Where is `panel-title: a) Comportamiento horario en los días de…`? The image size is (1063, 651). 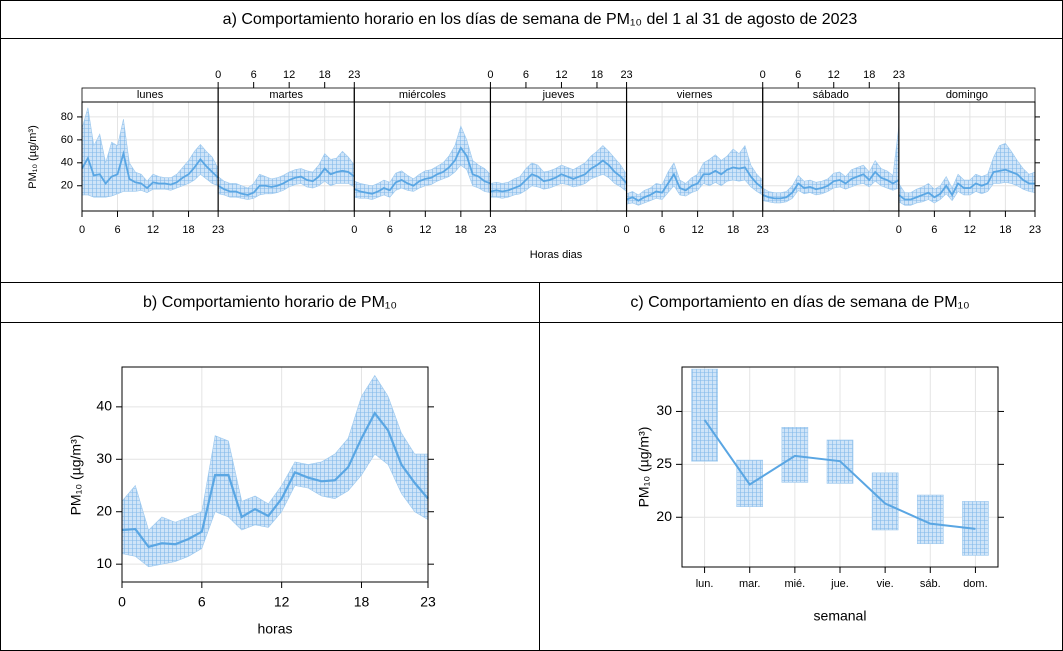
panel-title: a) Comportamiento horario en los días de… is located at coordinates (540, 19).